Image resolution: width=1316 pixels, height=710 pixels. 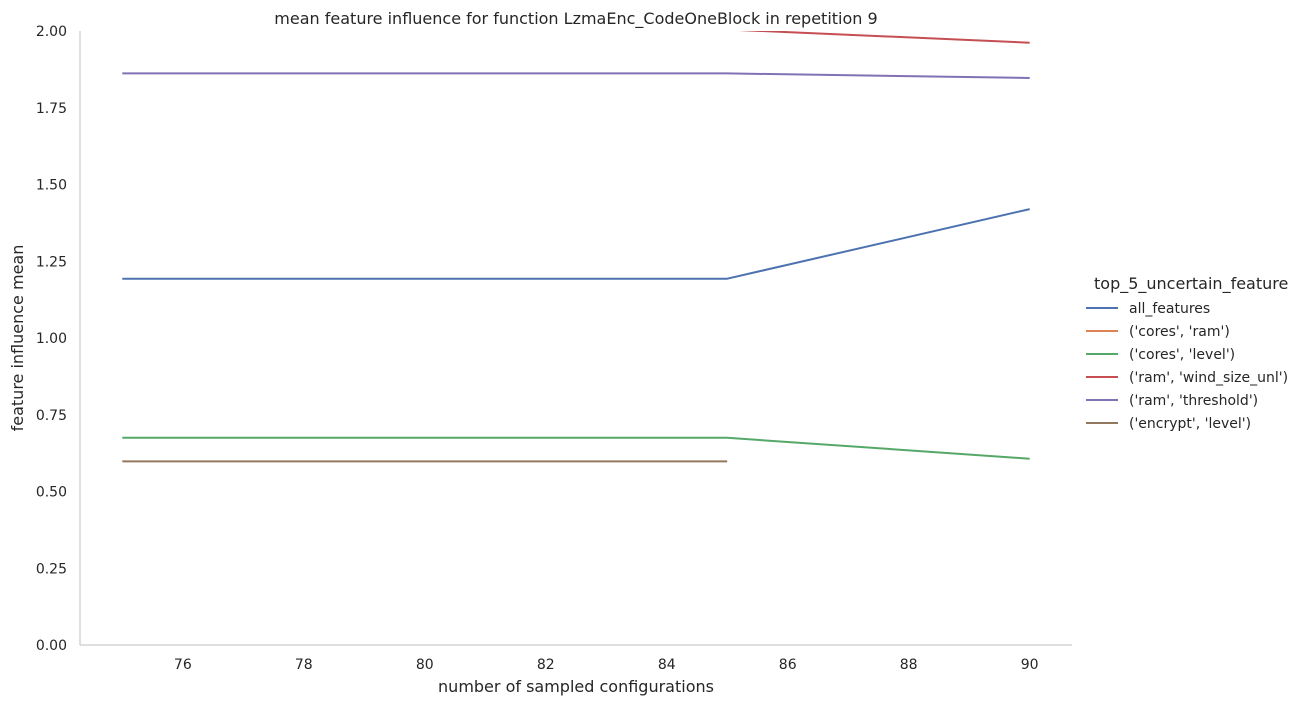 I want to click on x-tick-label: 82, so click(x=546, y=665).